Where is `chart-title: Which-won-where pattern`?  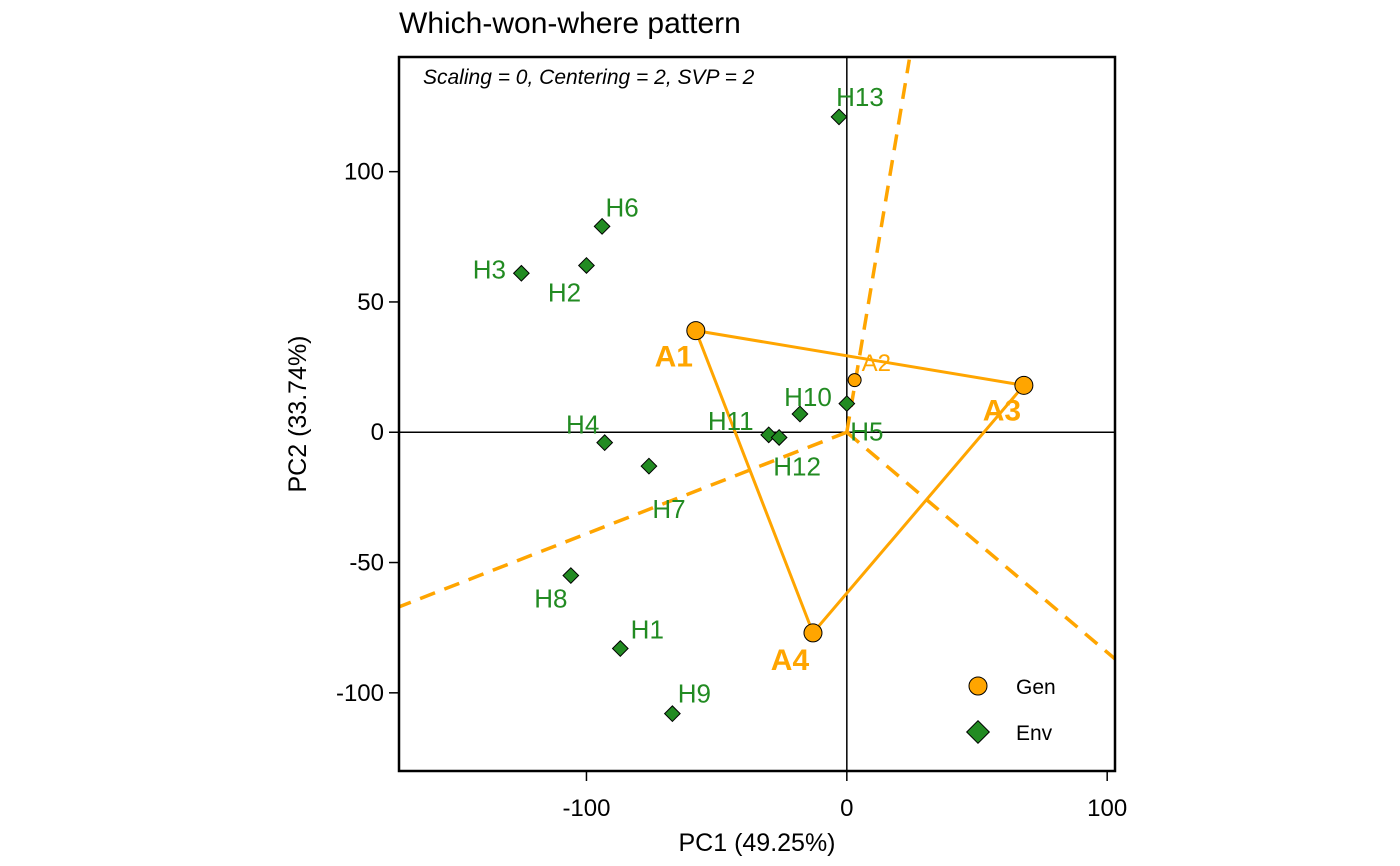 chart-title: Which-won-where pattern is located at coordinates (570, 23).